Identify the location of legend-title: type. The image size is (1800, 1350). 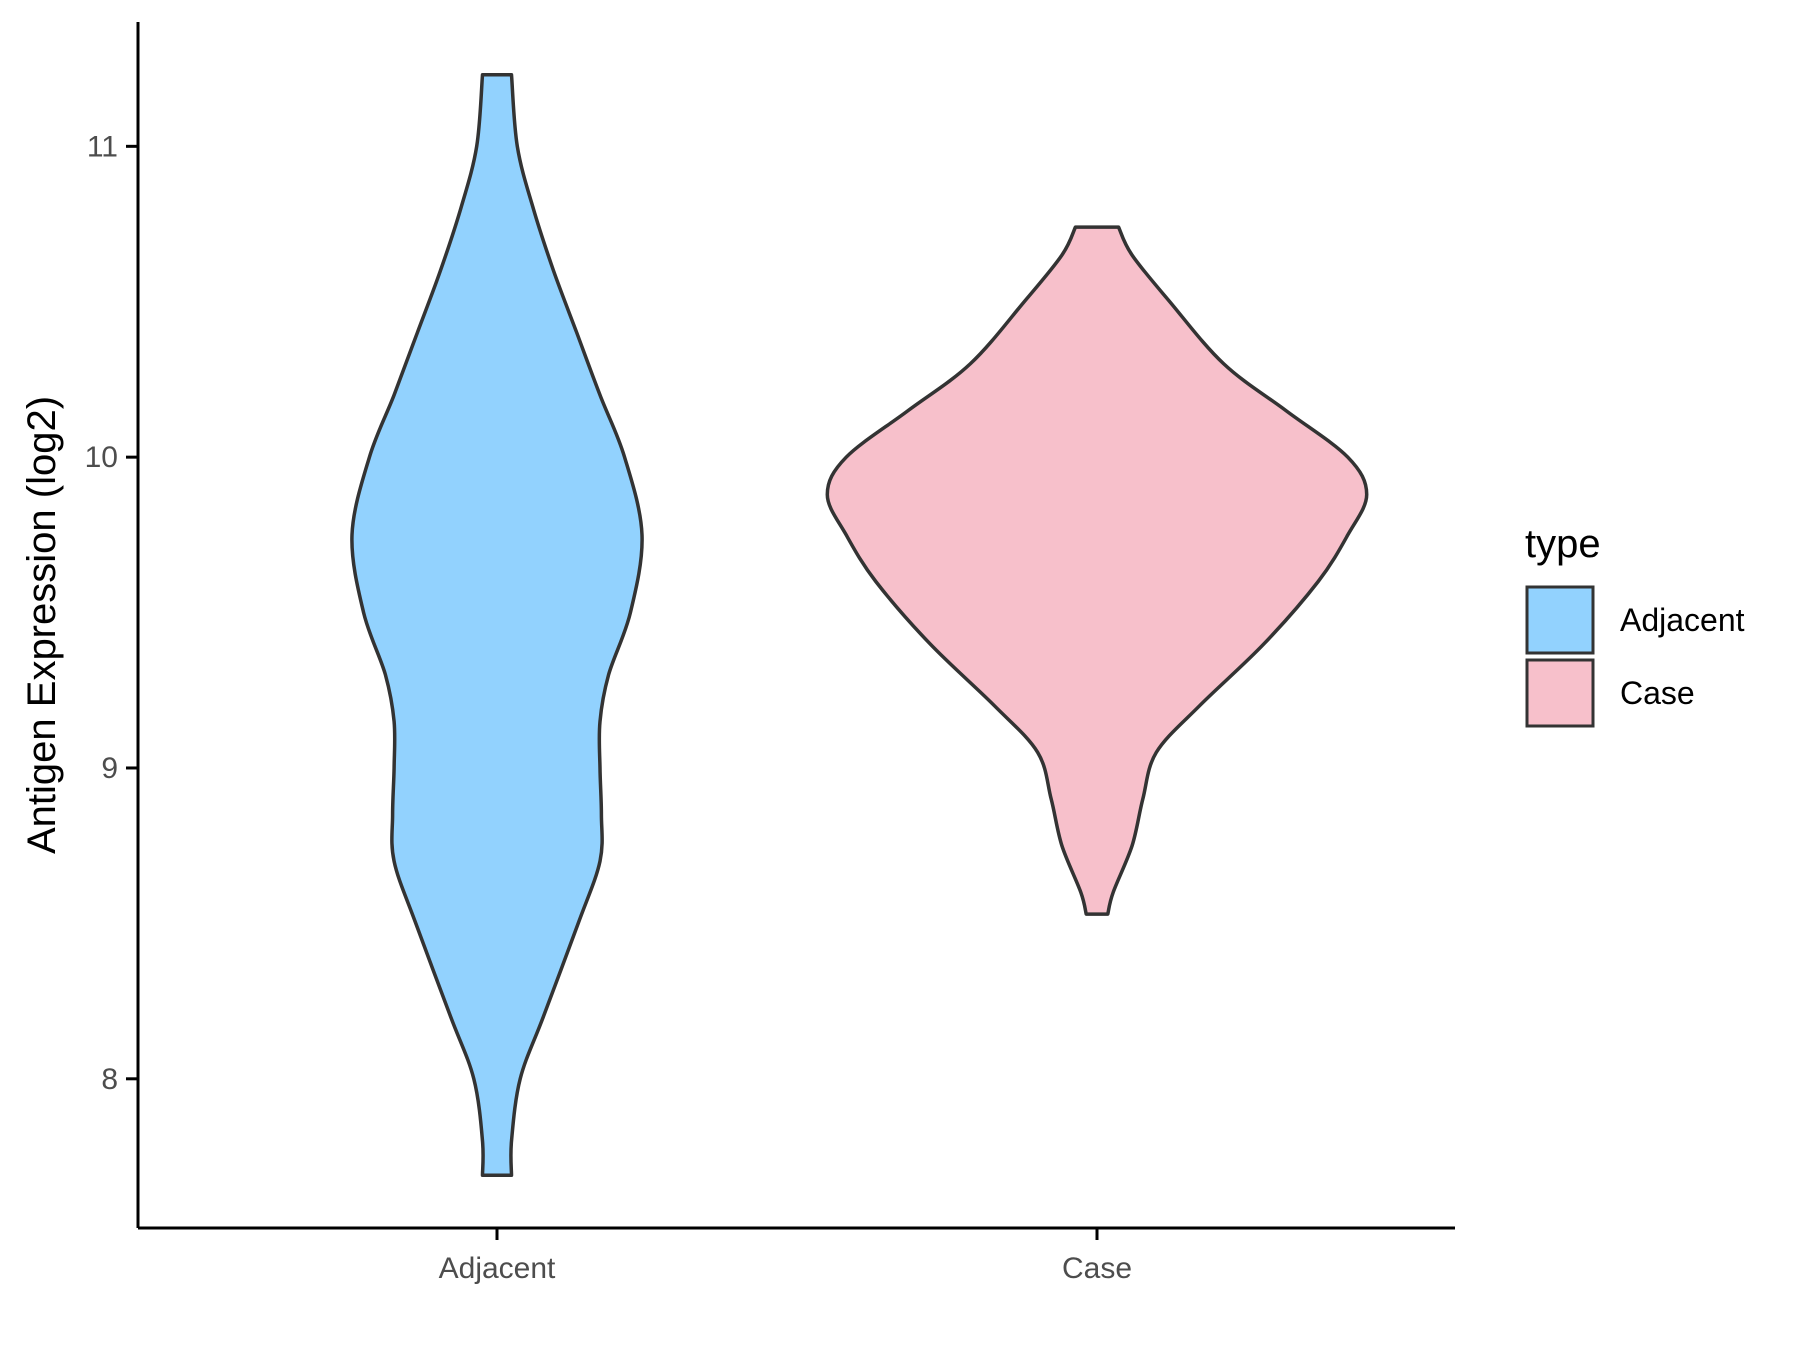
(1563, 544).